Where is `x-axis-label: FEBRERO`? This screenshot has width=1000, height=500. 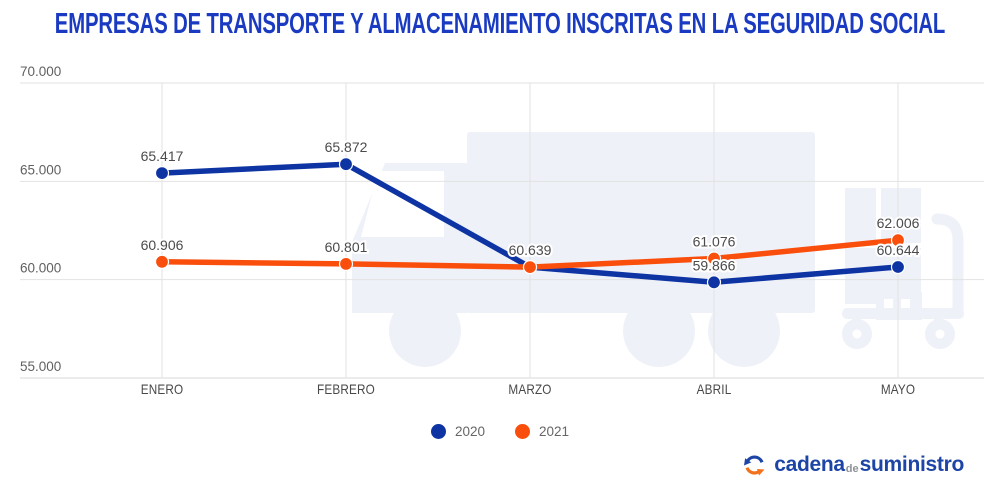
x-axis-label: FEBRERO is located at coordinates (346, 389).